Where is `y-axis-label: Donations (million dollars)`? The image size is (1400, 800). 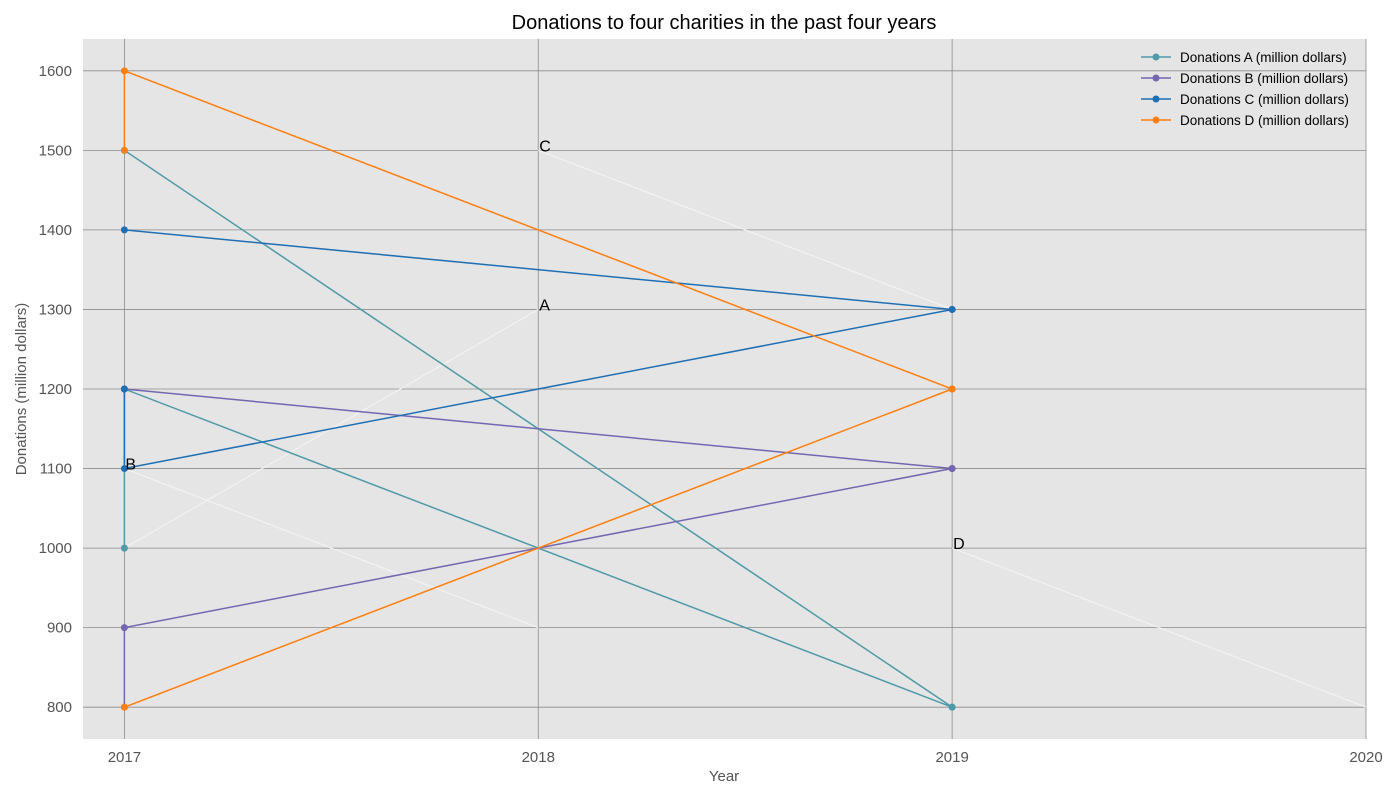
y-axis-label: Donations (million dollars) is located at coordinates (21, 389).